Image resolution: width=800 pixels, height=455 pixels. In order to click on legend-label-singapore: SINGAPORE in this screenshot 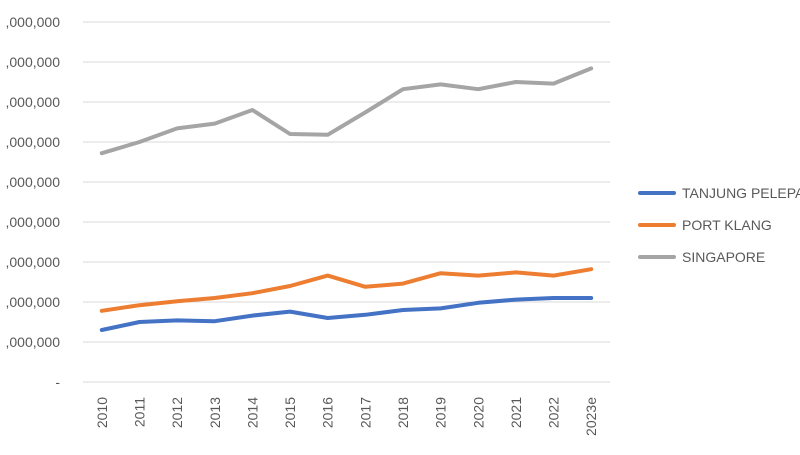, I will do `click(723, 257)`.